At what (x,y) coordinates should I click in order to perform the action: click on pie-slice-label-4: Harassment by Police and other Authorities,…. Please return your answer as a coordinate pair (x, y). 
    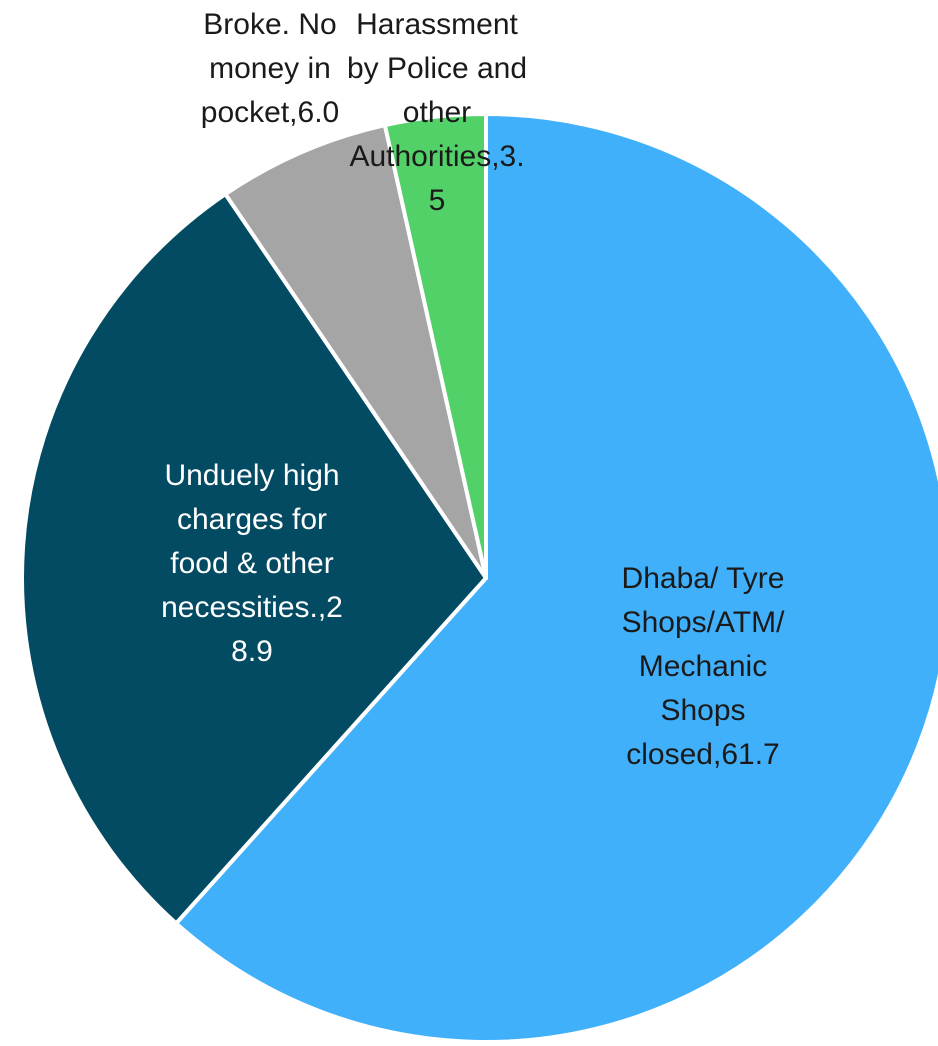
    Looking at the image, I should click on (437, 112).